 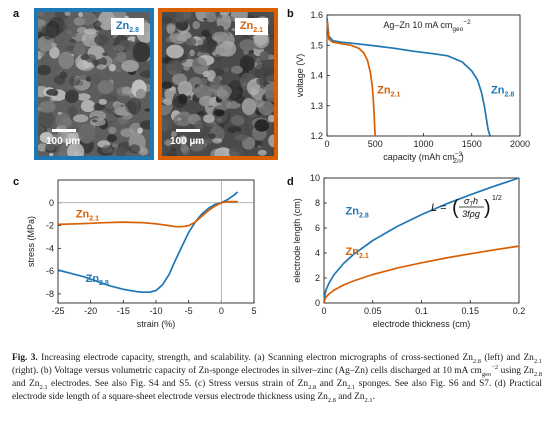 I want to click on caption-fig-label: Fig. 3., so click(x=25, y=358).